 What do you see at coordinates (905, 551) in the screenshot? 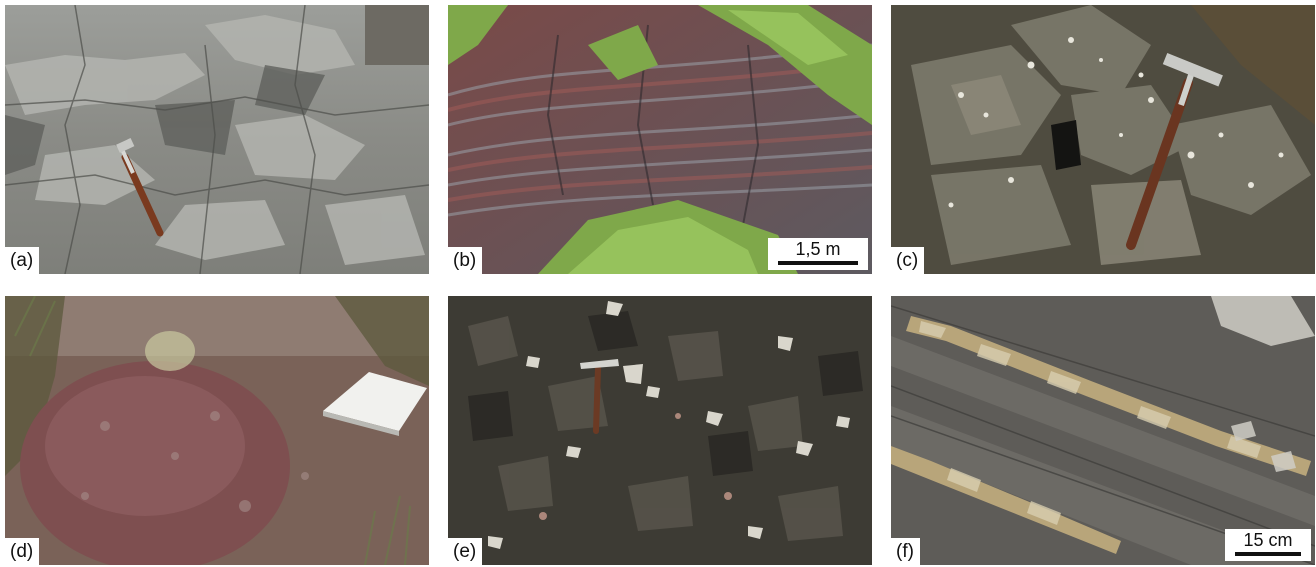
I see `panel-label: (f)` at bounding box center [905, 551].